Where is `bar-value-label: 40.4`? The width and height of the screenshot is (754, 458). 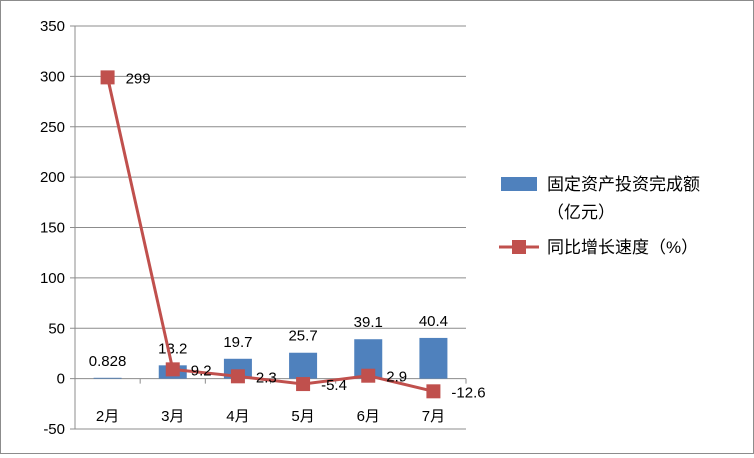 bar-value-label: 40.4 is located at coordinates (433, 321).